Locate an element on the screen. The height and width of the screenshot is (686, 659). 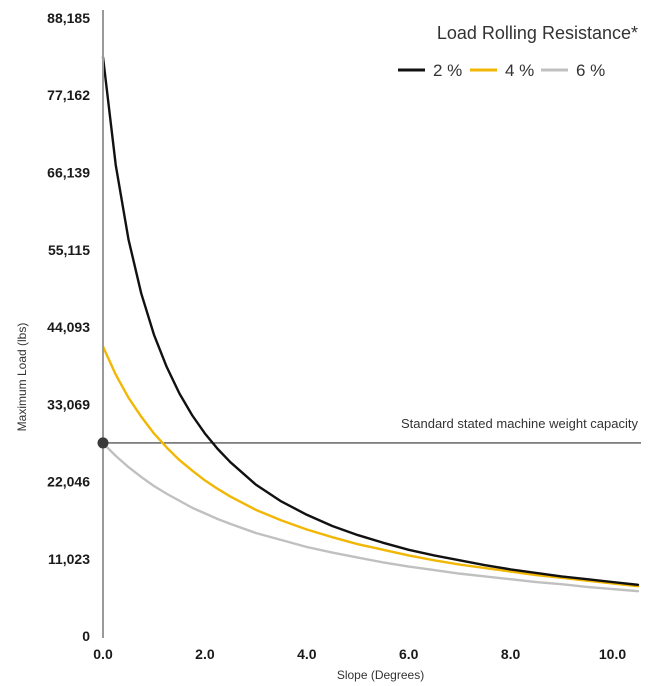
y-tick-label: 33,069 is located at coordinates (68, 404).